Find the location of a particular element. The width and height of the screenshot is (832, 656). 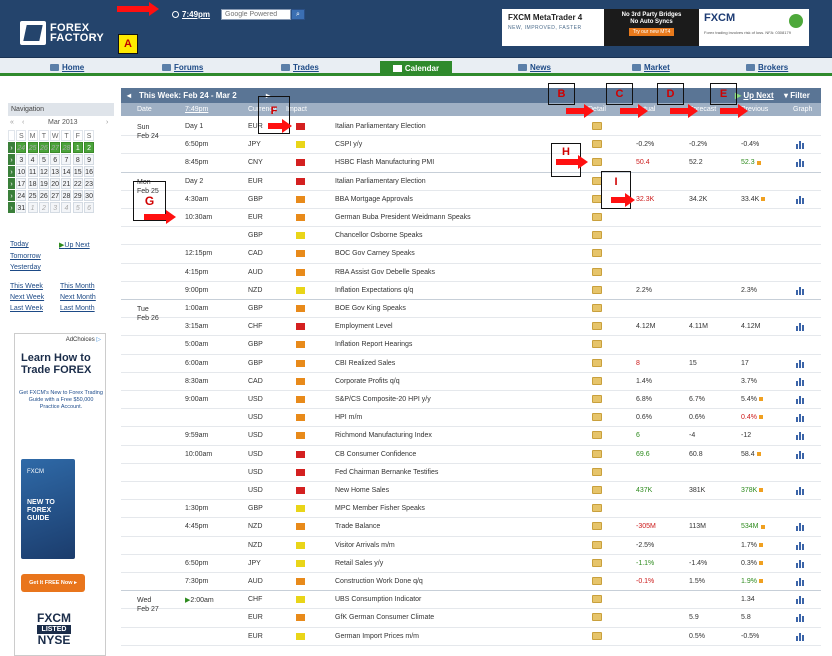

row-event: BOC Gov Carney Speaks is located at coordinates (375, 254).